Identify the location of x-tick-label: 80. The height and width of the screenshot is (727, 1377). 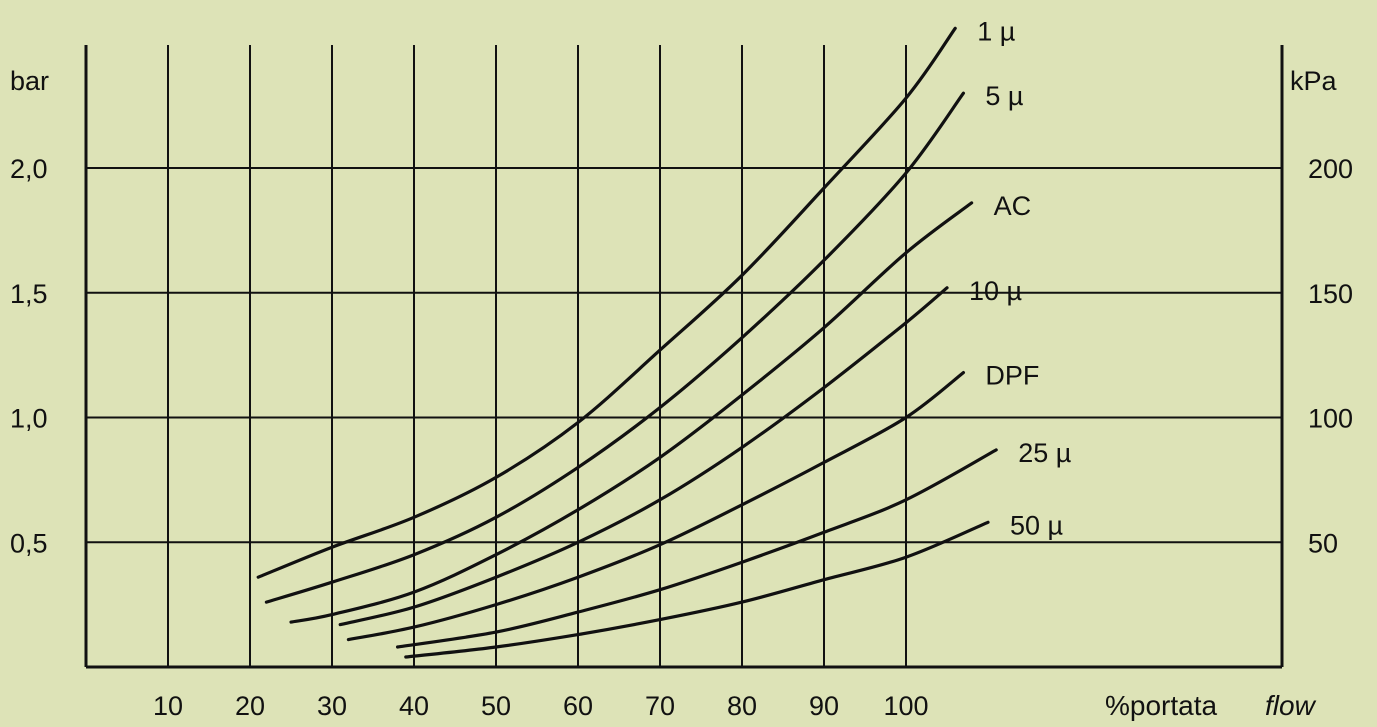
(742, 706).